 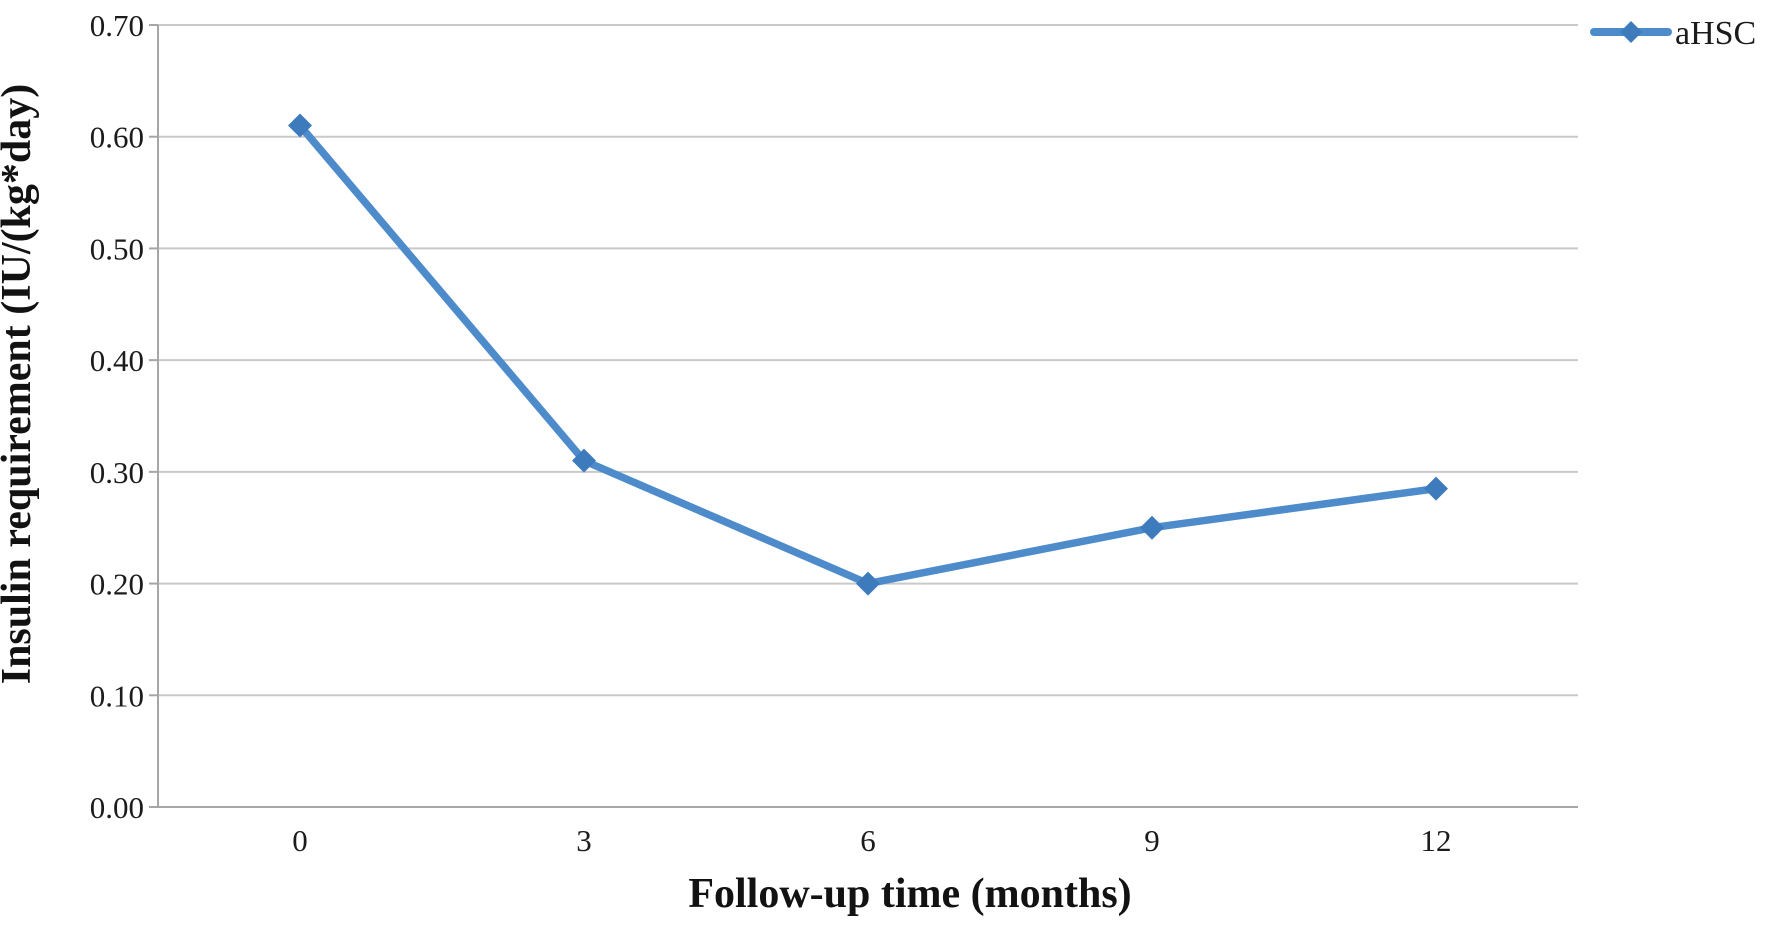 I want to click on y-axis-tick-labels: 0.00 0.10 0.20 0.30 0.40 0.50 0.60 0.70, so click(x=117, y=416).